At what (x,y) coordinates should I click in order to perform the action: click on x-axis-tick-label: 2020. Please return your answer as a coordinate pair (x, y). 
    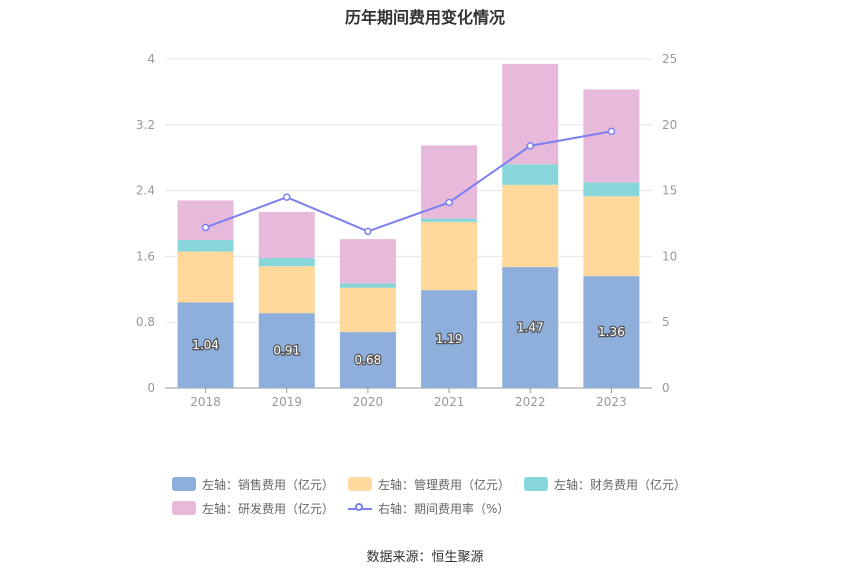
    Looking at the image, I should click on (368, 402).